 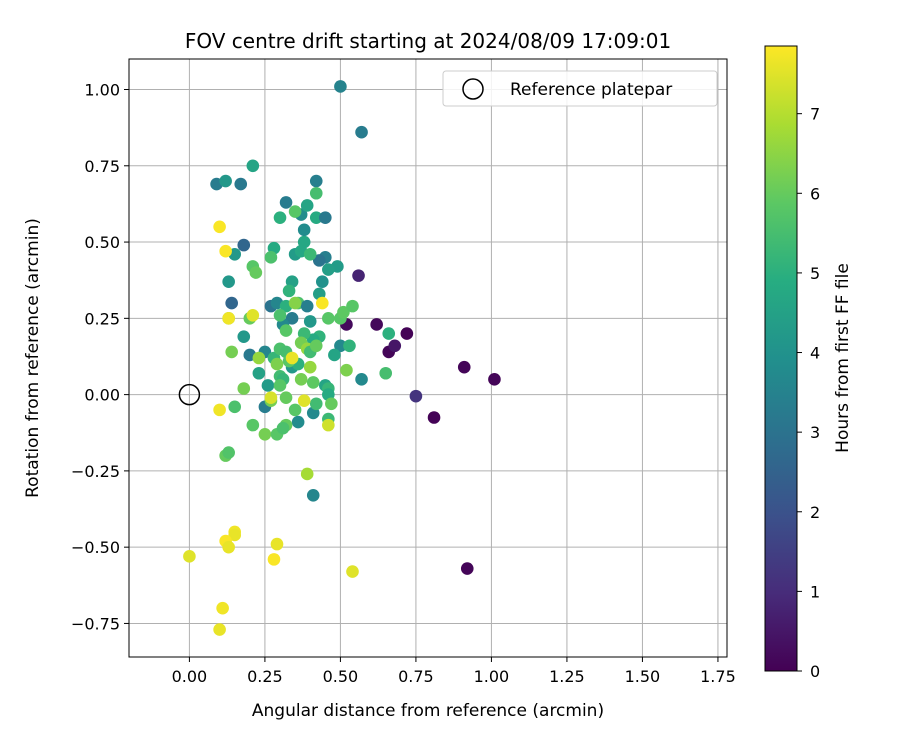 I want to click on colorbar-tick-label: 0, so click(x=815, y=671).